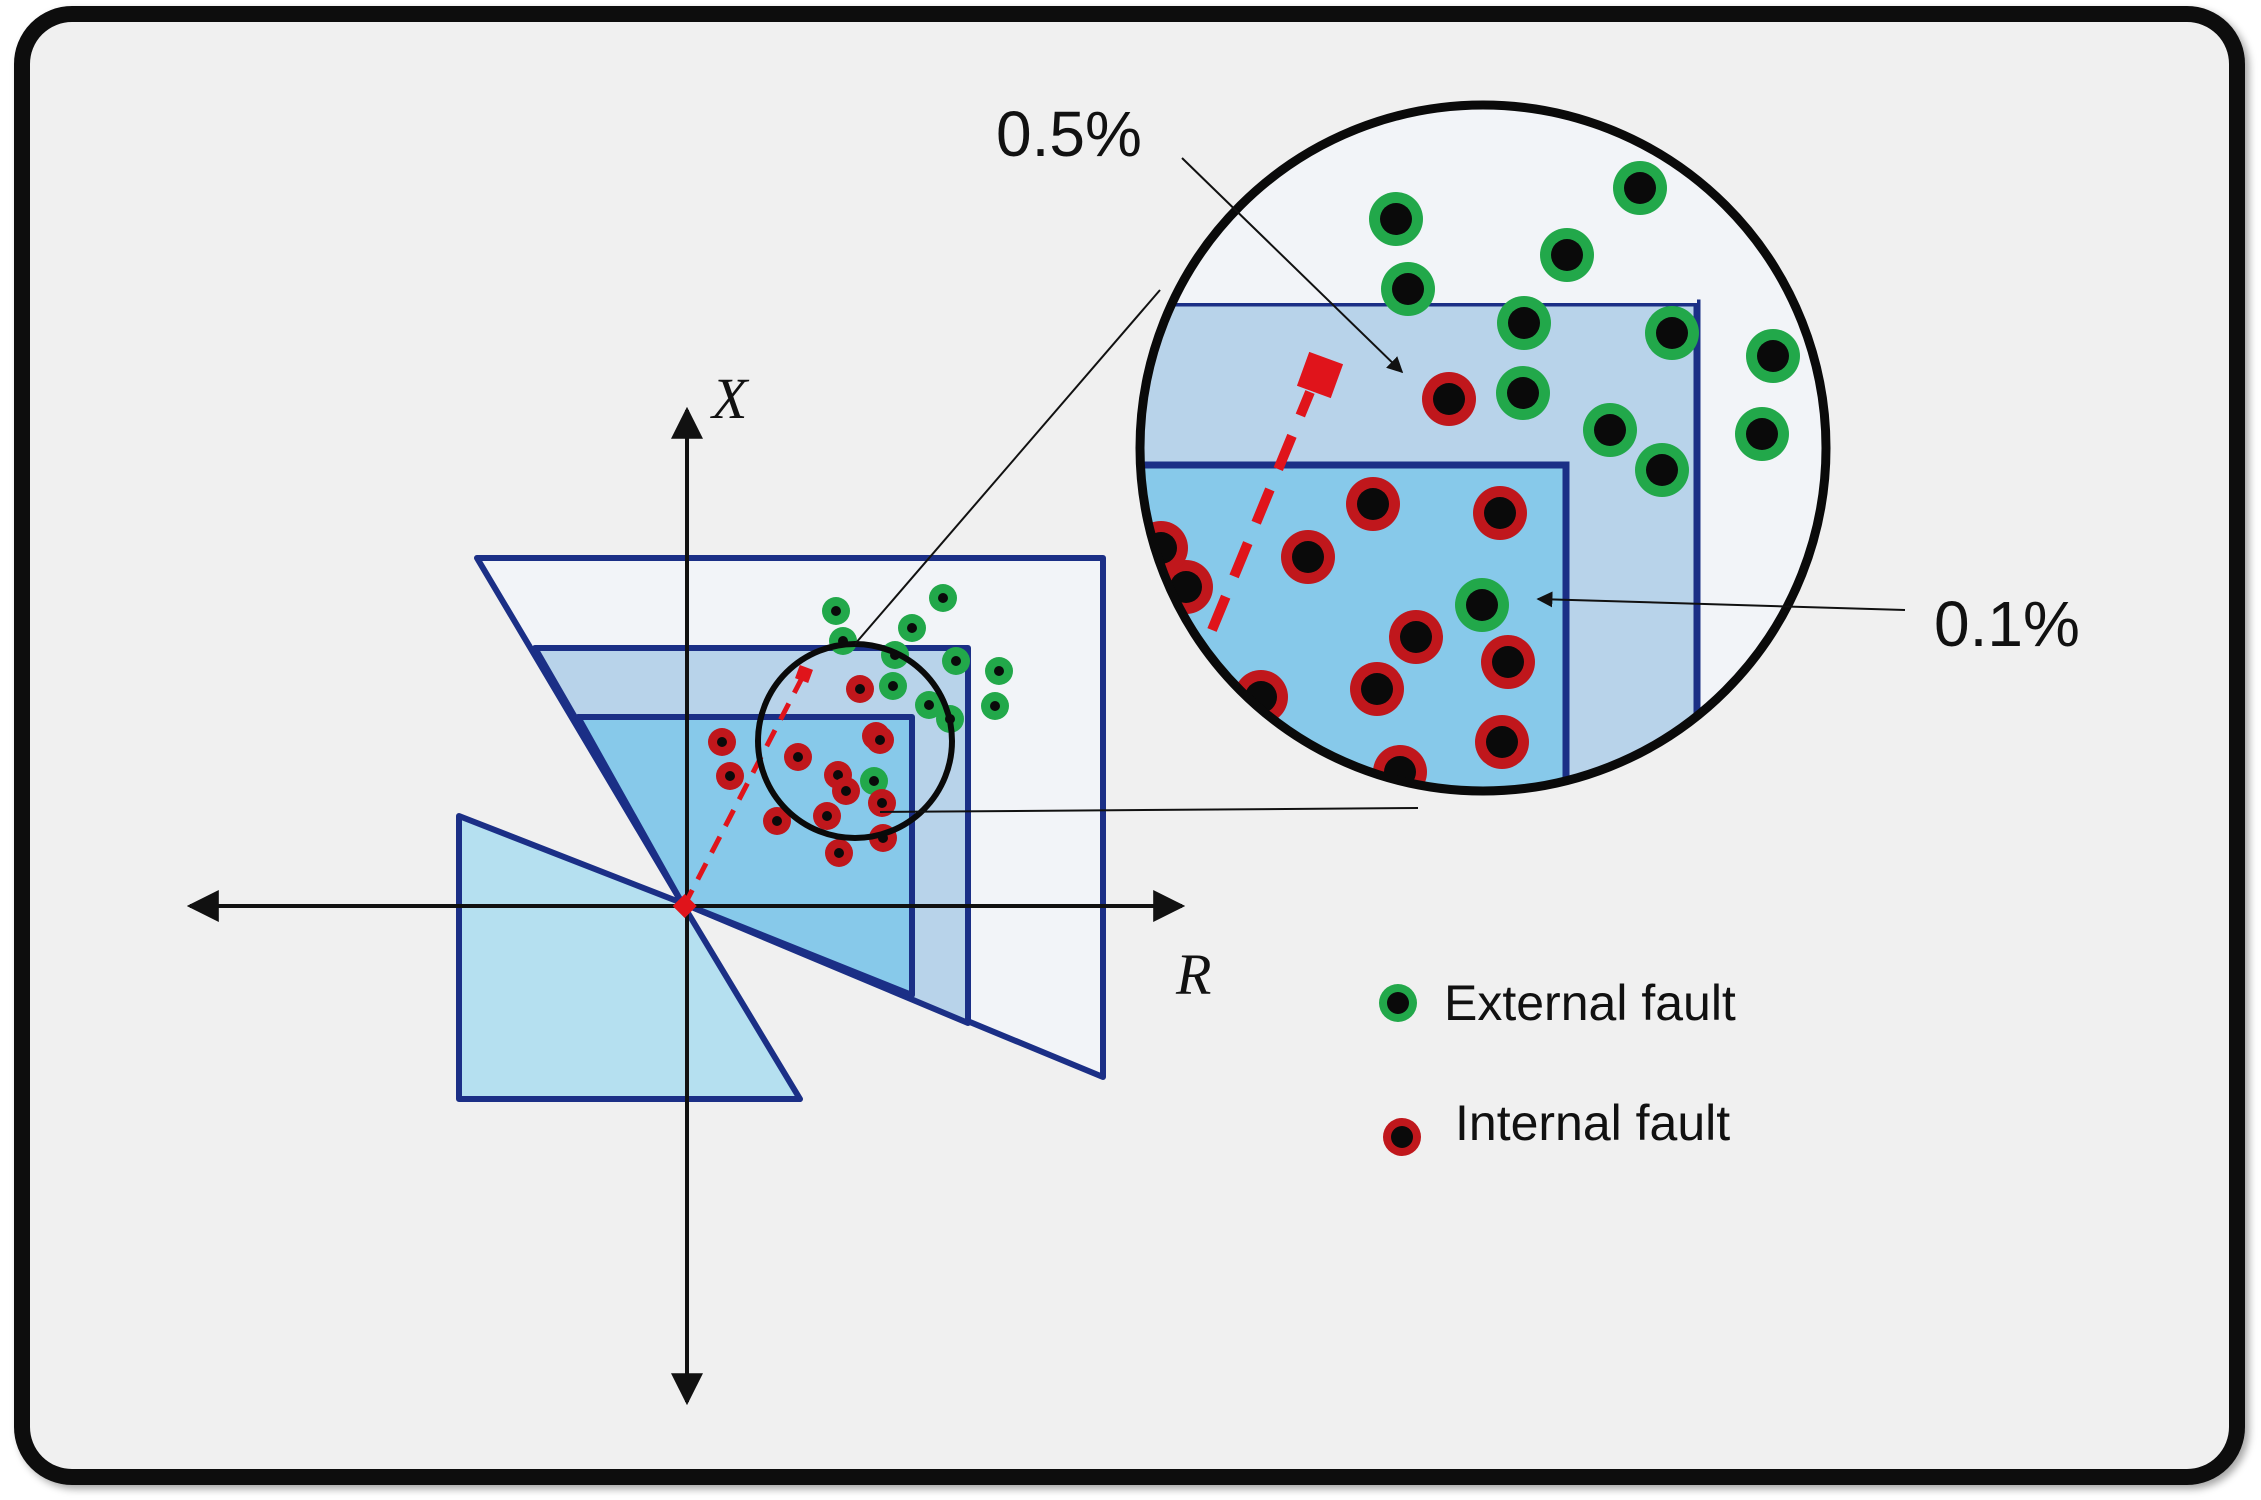  I want to click on magnified-view-border, so click(1483, 448).